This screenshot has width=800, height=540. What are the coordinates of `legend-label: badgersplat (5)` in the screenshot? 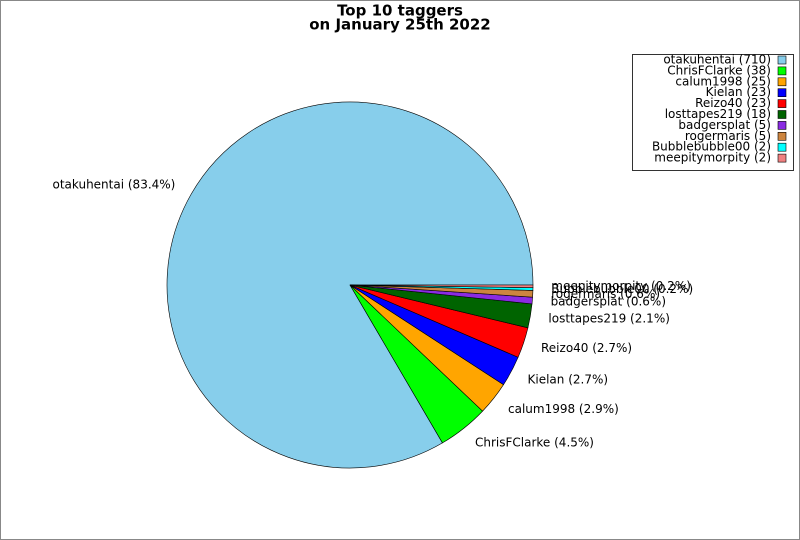 It's located at (724, 125).